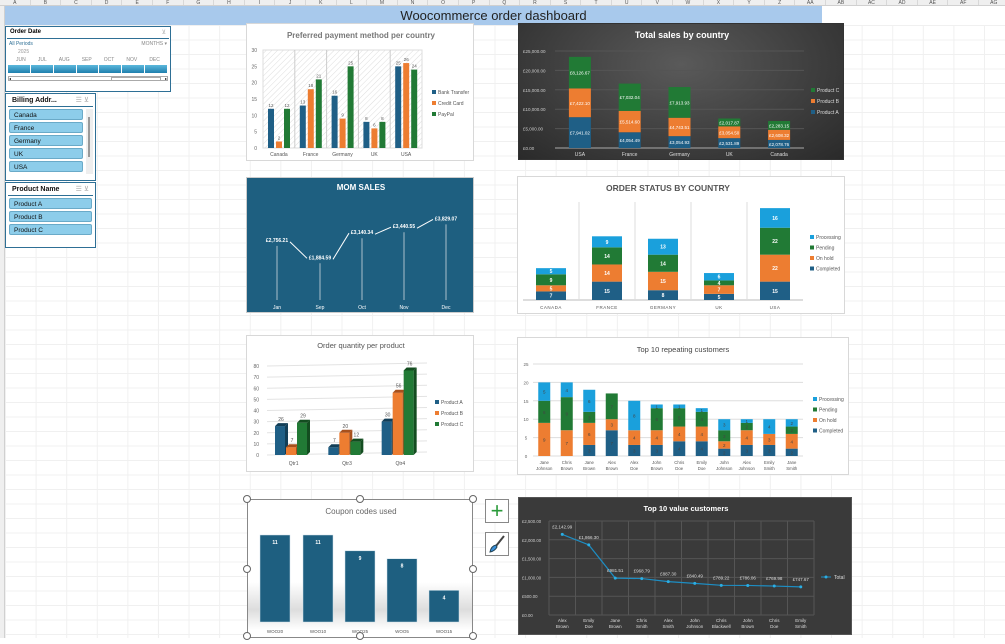 Image resolution: width=1005 pixels, height=644 pixels. Describe the element at coordinates (749, 2) in the screenshot. I see `column-header: Y` at that location.